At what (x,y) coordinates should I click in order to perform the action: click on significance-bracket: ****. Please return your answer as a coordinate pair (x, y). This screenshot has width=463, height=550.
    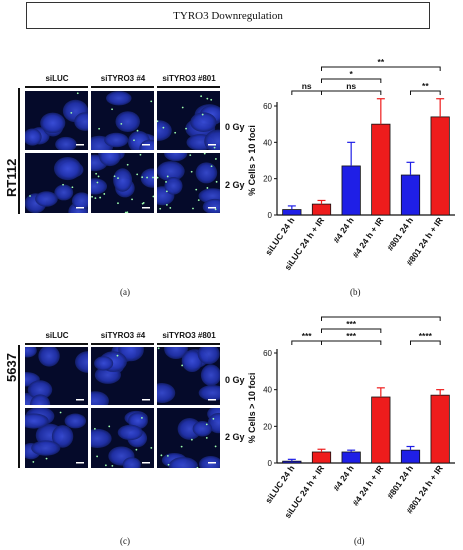
    Looking at the image, I should click on (425, 338).